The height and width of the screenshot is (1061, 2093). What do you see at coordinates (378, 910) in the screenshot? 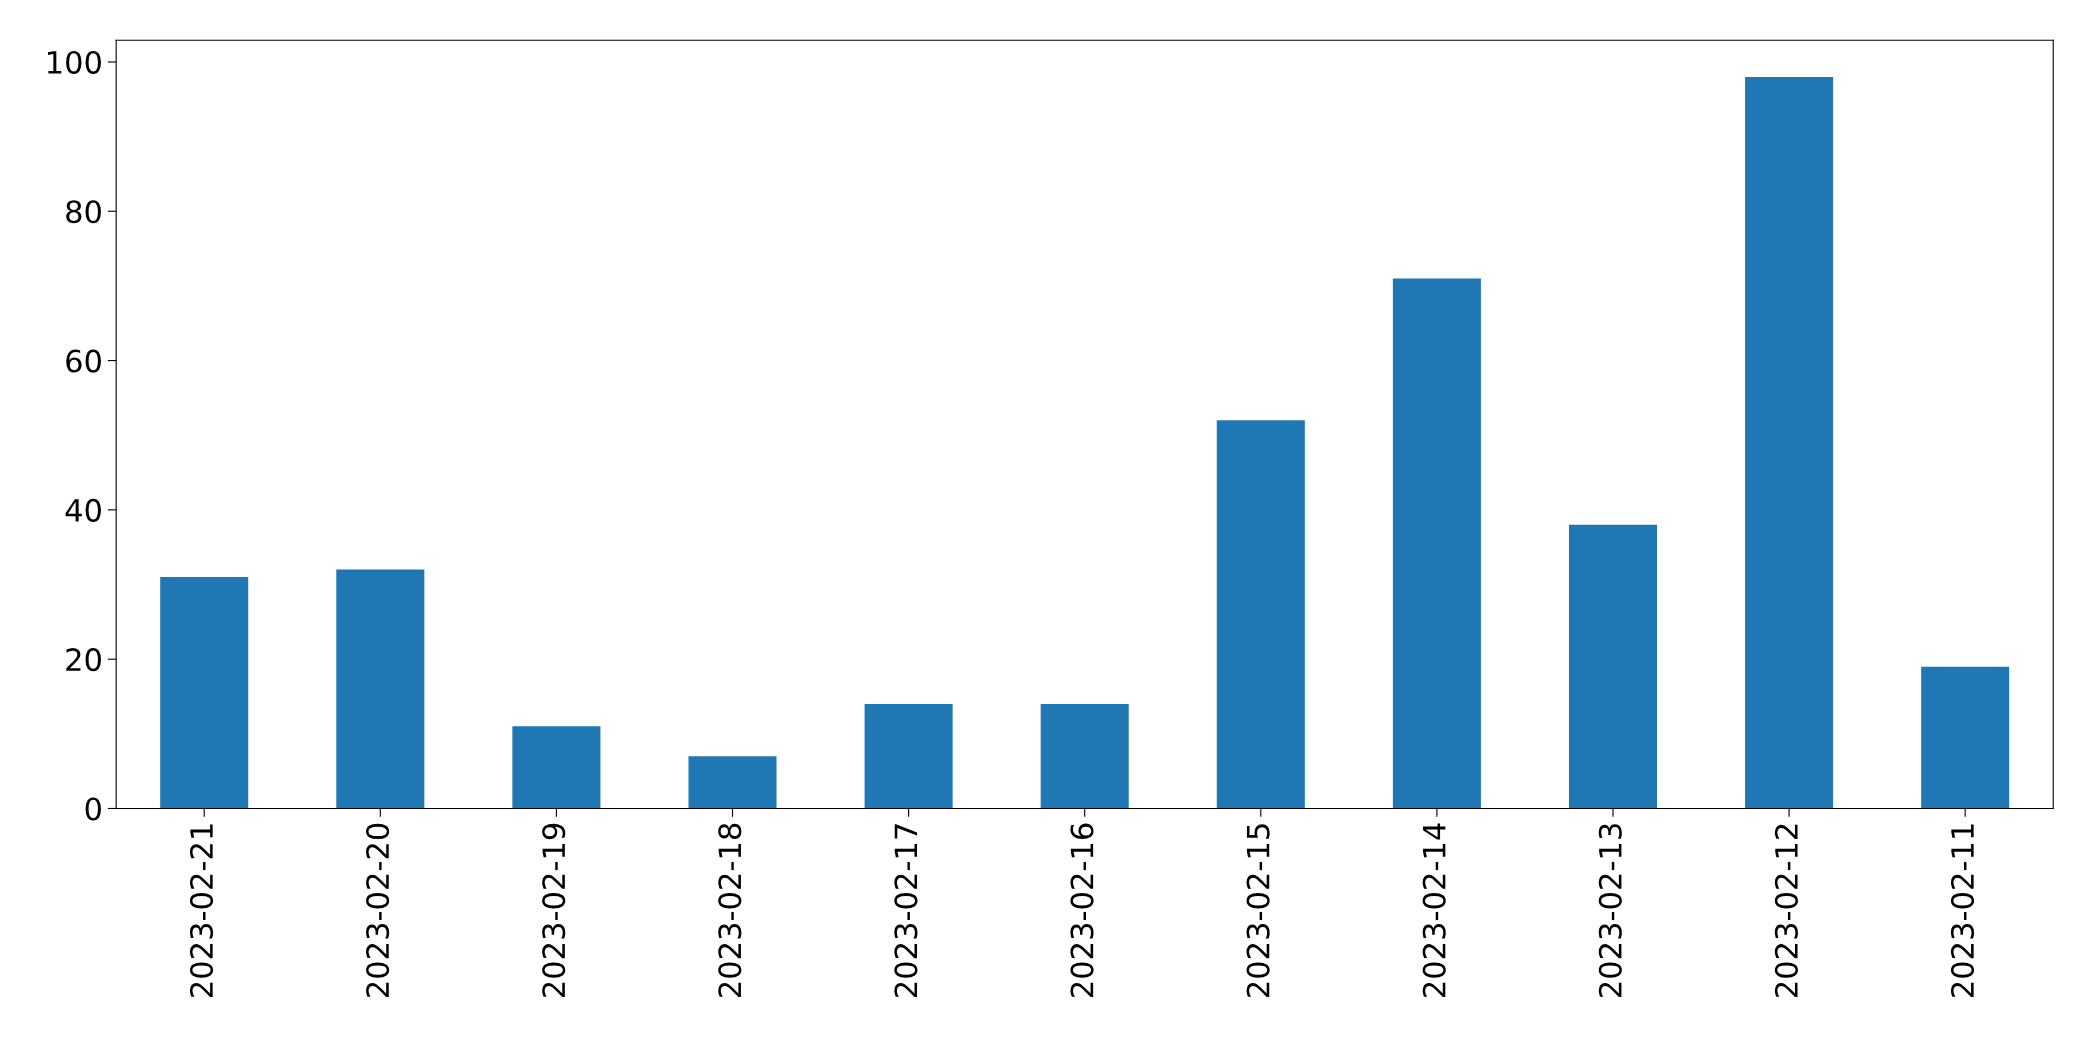
I see `x-tick-label: 2023-02-20` at bounding box center [378, 910].